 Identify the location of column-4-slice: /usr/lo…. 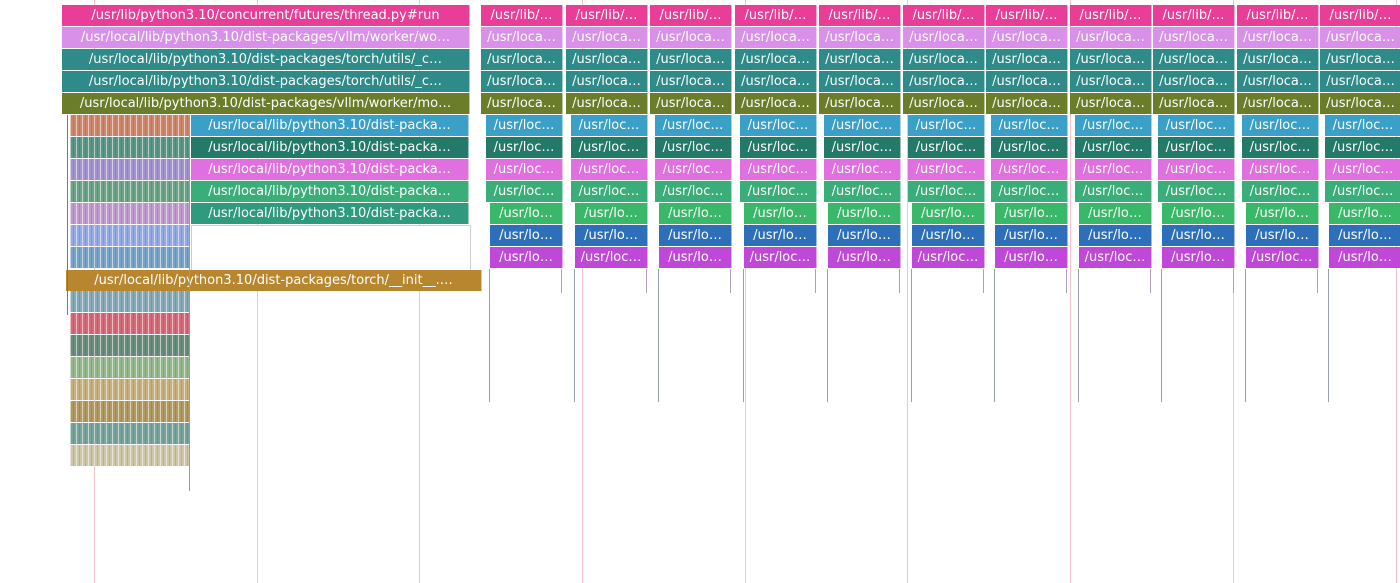
(780, 213).